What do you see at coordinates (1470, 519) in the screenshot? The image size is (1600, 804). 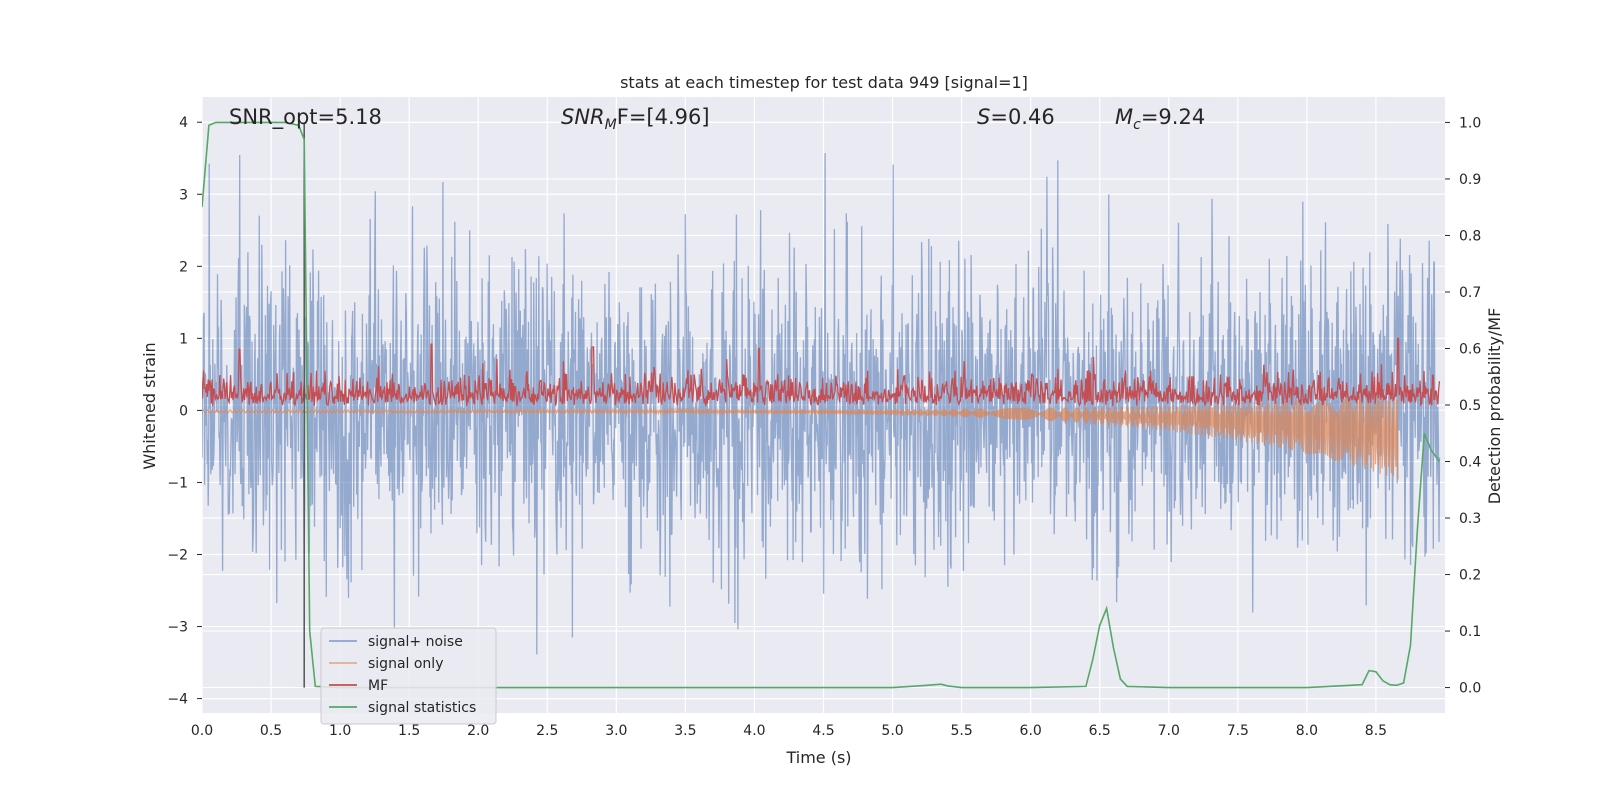 I see `y-right-tick-label: 0.3` at bounding box center [1470, 519].